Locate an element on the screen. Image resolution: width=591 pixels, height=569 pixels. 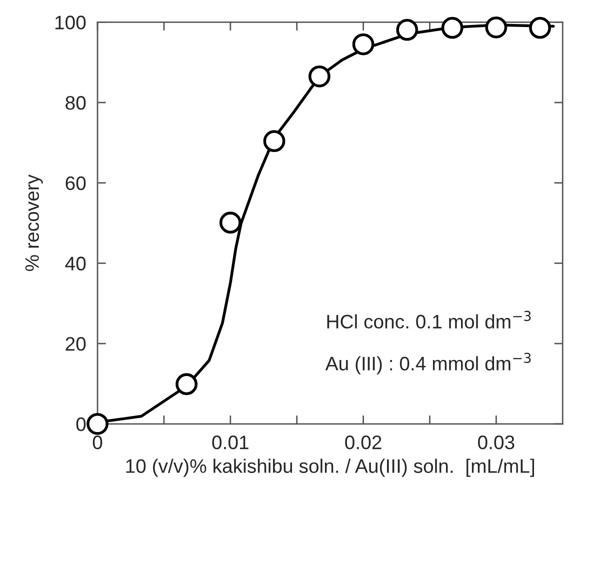
y-tick-label: 20 is located at coordinates (76, 344).